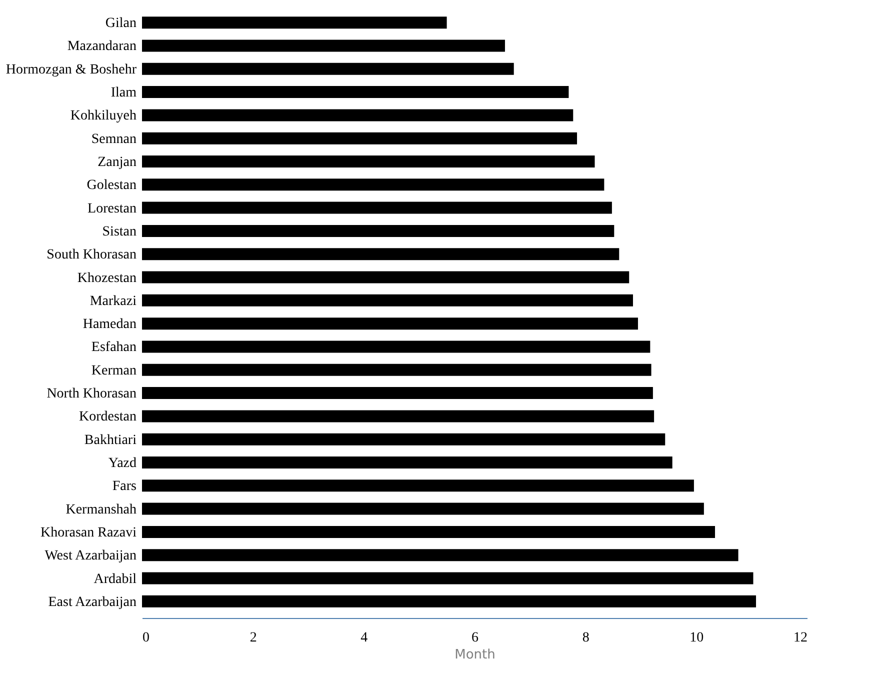 Image resolution: width=894 pixels, height=679 pixels. Describe the element at coordinates (113, 301) in the screenshot. I see `y-tick-label: Markazi` at that location.